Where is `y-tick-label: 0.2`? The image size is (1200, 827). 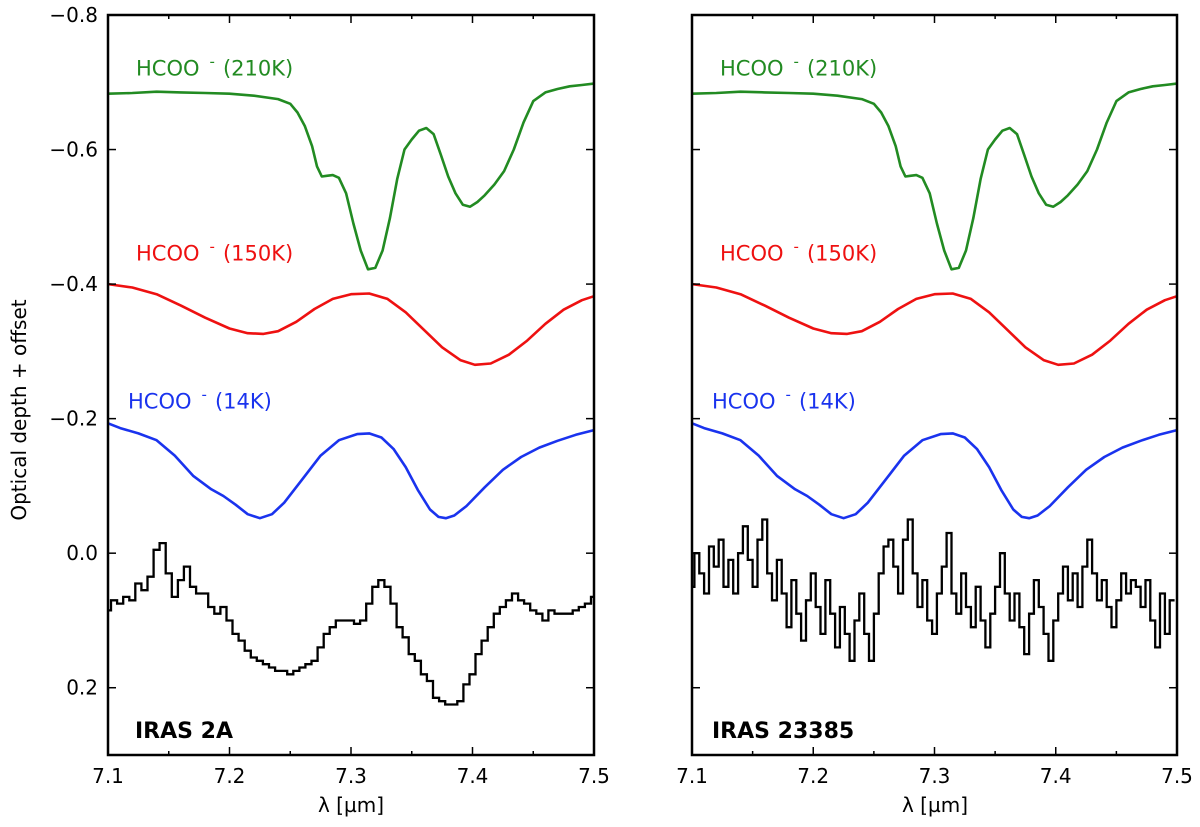 y-tick-label: 0.2 is located at coordinates (82, 688).